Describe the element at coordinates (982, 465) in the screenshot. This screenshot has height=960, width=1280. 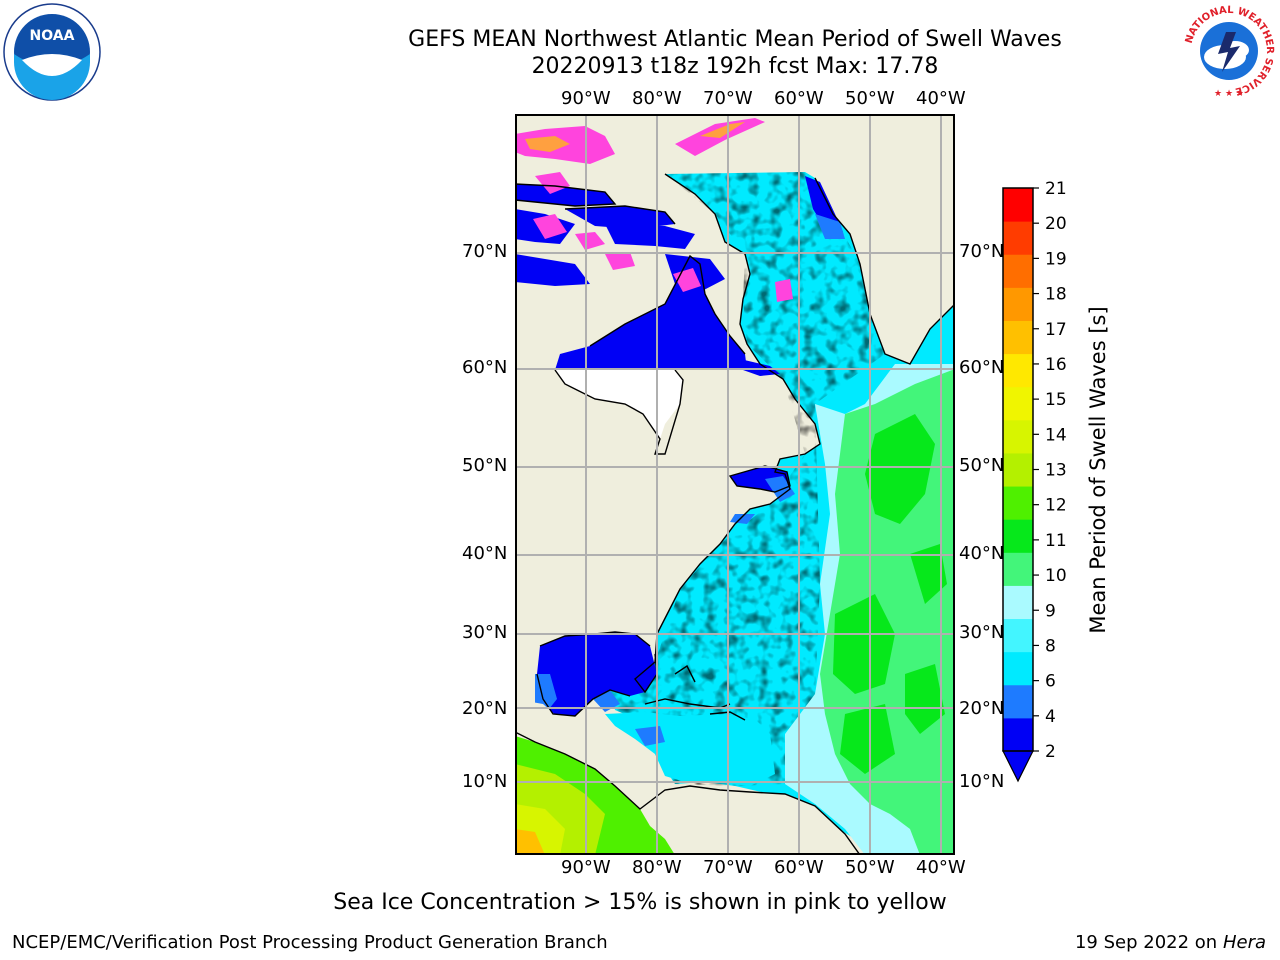
I see `lat-label-right: 50°N` at that location.